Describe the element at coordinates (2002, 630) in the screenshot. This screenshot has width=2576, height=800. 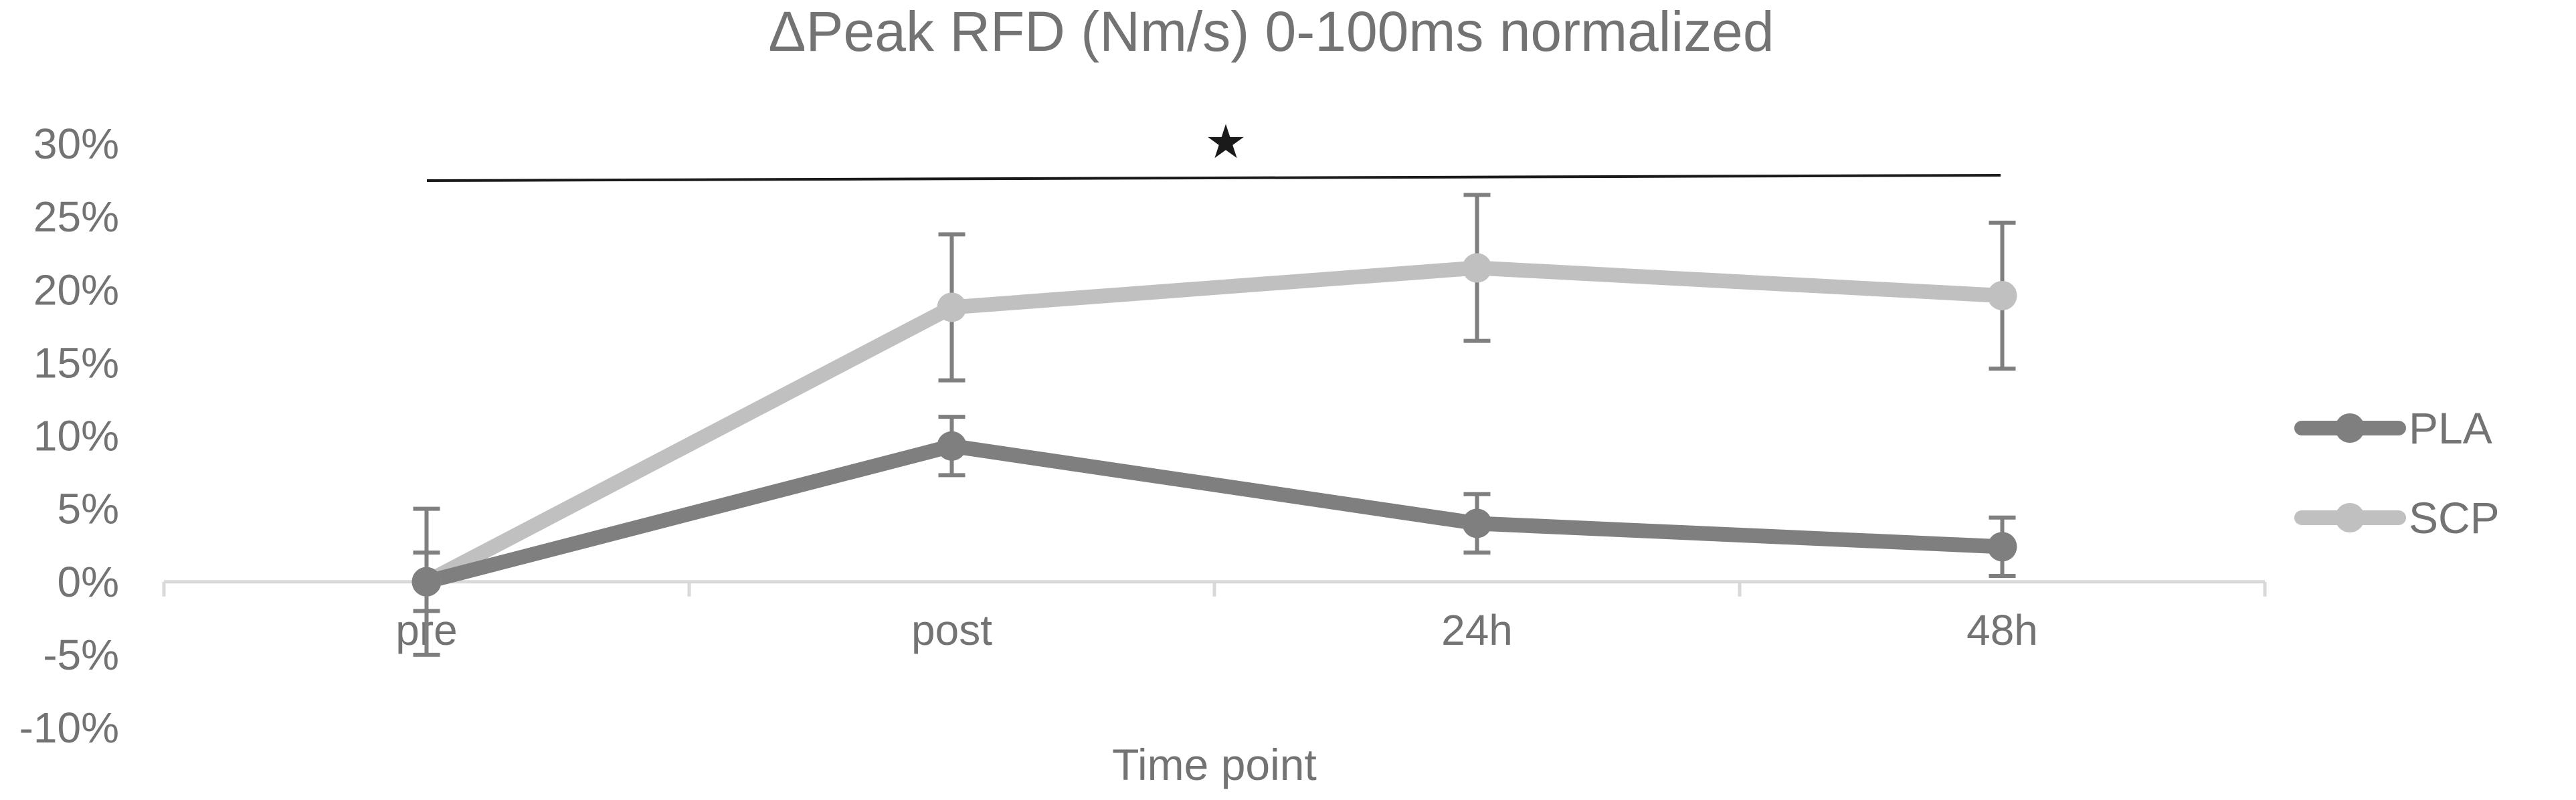
I see `x-tick-label: 48h` at that location.